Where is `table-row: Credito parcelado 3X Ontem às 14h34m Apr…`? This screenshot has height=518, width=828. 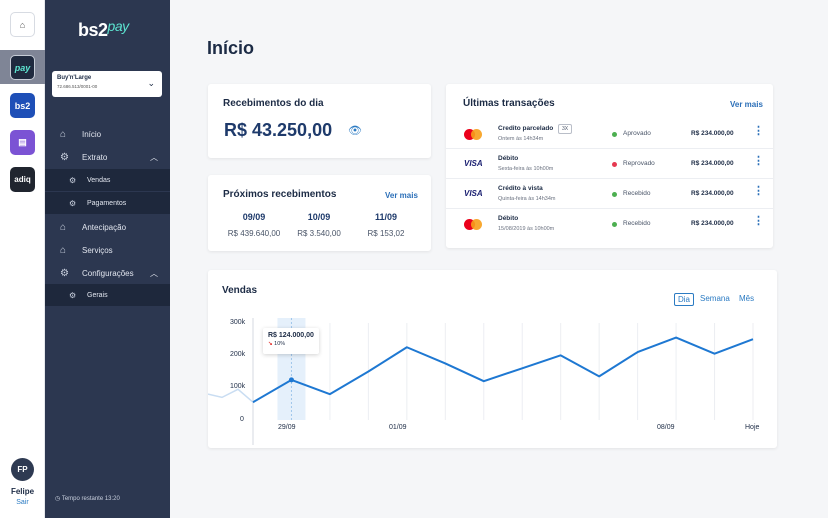 table-row: Credito parcelado 3X Ontem às 14h34m Apr… is located at coordinates (609, 134).